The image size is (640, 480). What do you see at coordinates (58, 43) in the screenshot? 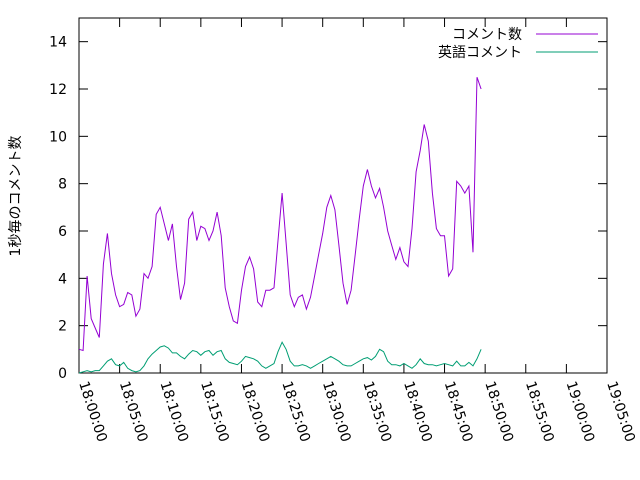
I see `y-tick-label: 14` at bounding box center [58, 43].